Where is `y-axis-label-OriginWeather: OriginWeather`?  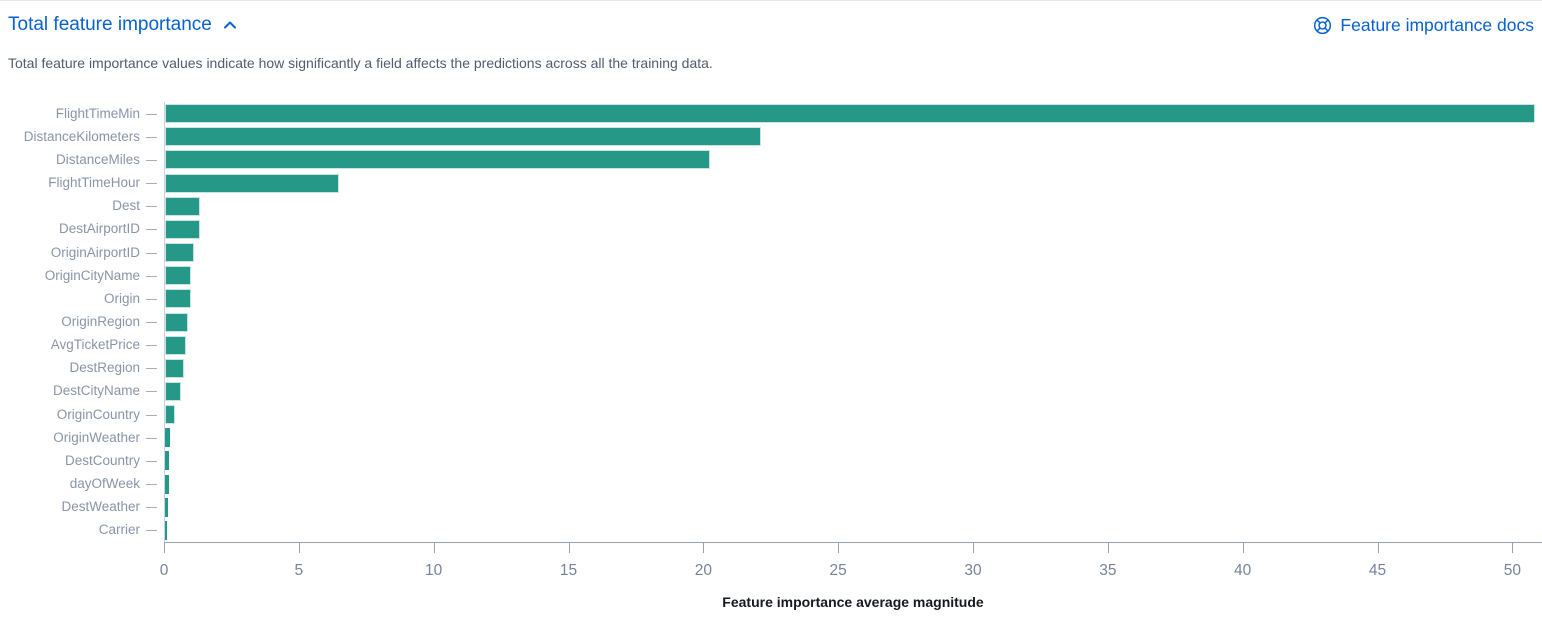 y-axis-label-OriginWeather: OriginWeather is located at coordinates (96, 437).